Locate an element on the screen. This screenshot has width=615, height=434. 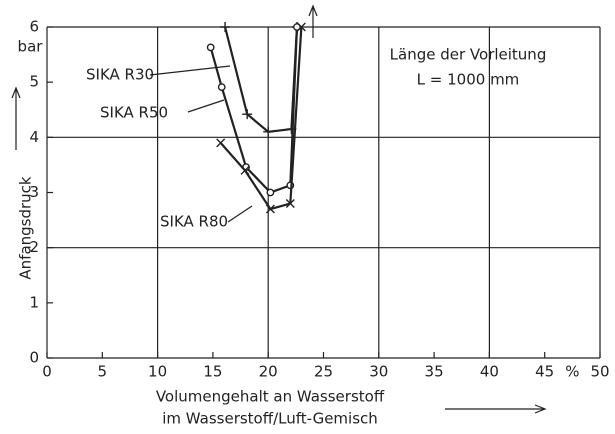
y-unit: bar is located at coordinates (31, 47).